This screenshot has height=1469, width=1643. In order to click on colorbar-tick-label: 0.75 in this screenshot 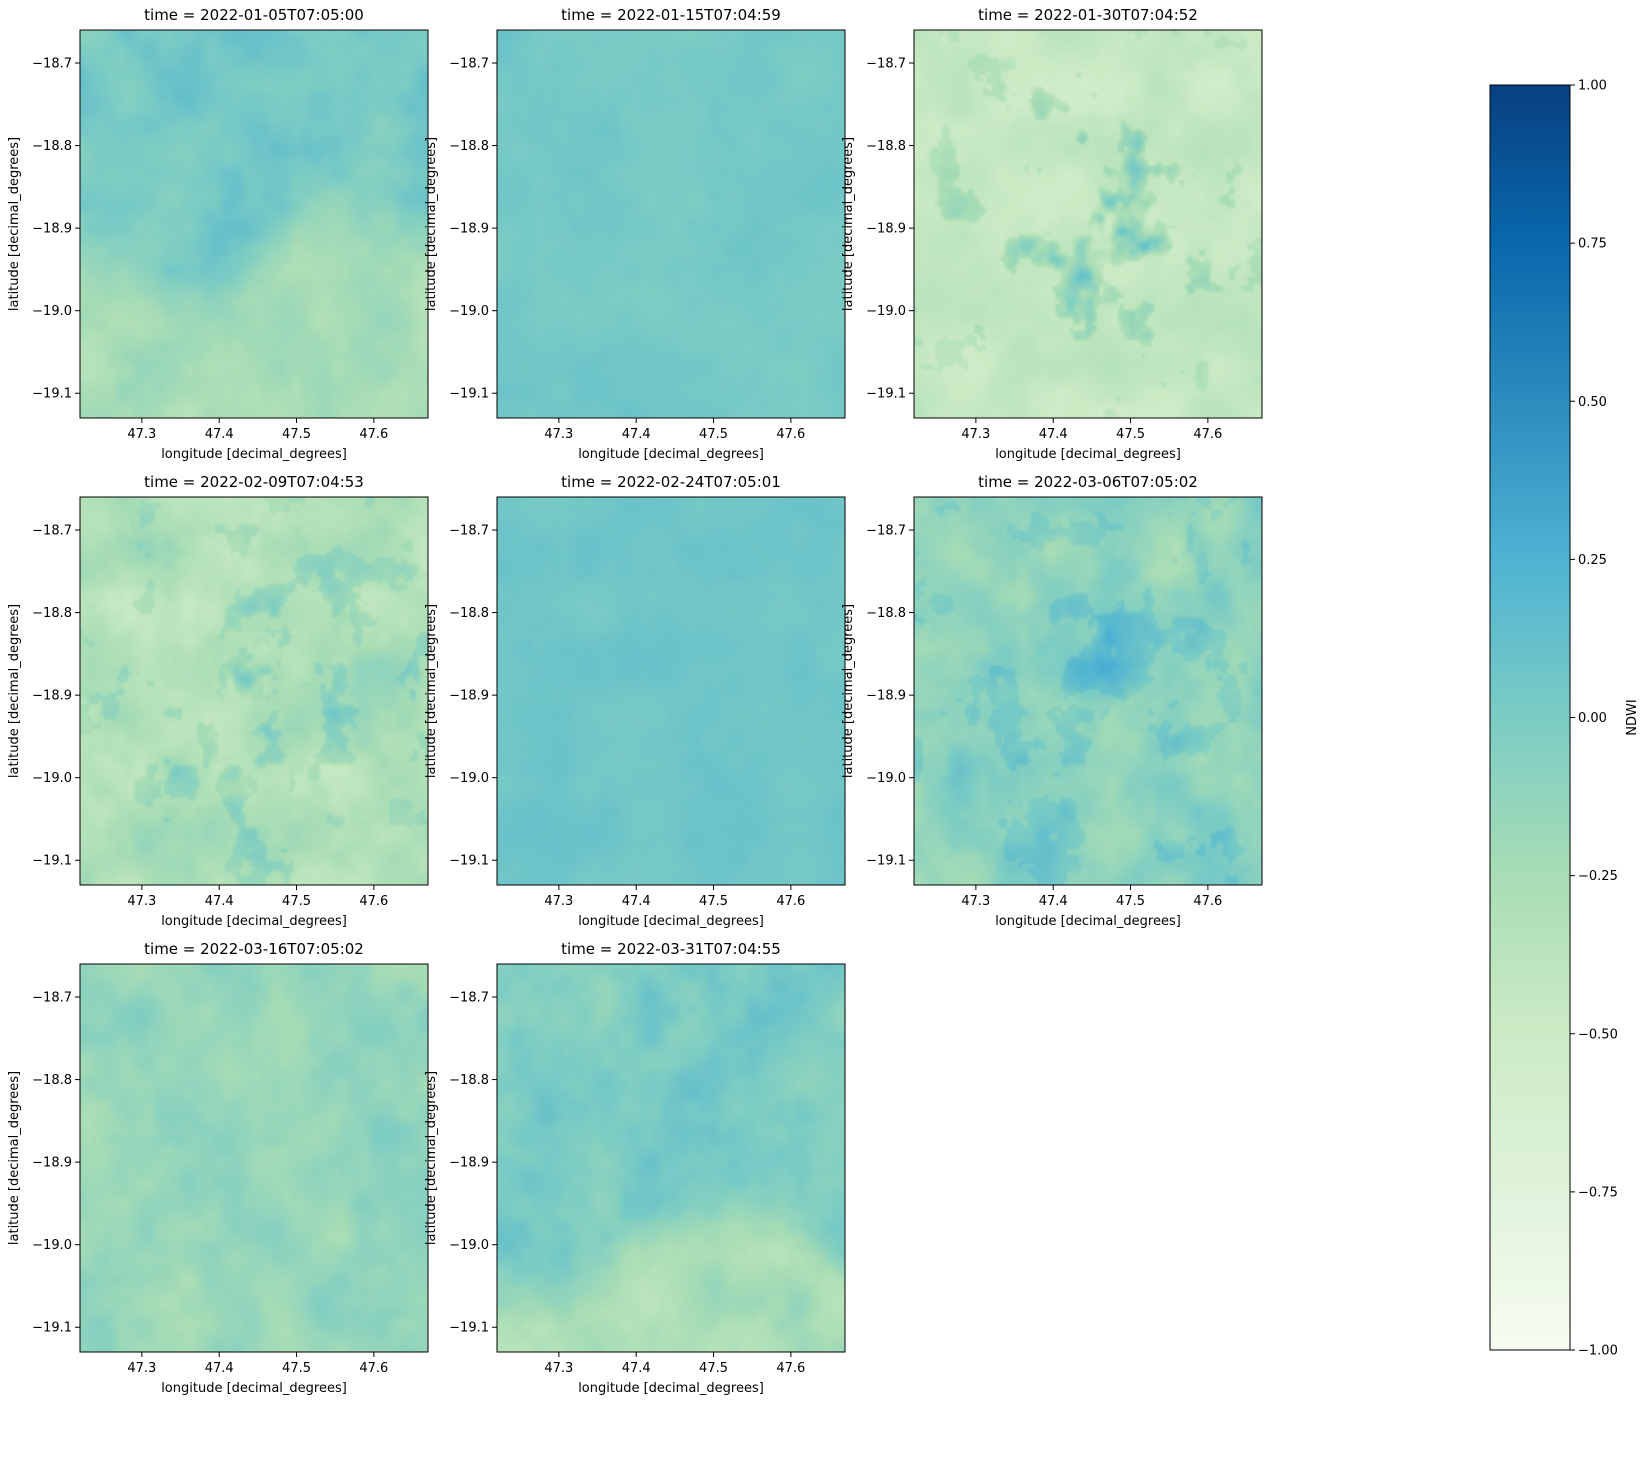, I will do `click(1592, 244)`.